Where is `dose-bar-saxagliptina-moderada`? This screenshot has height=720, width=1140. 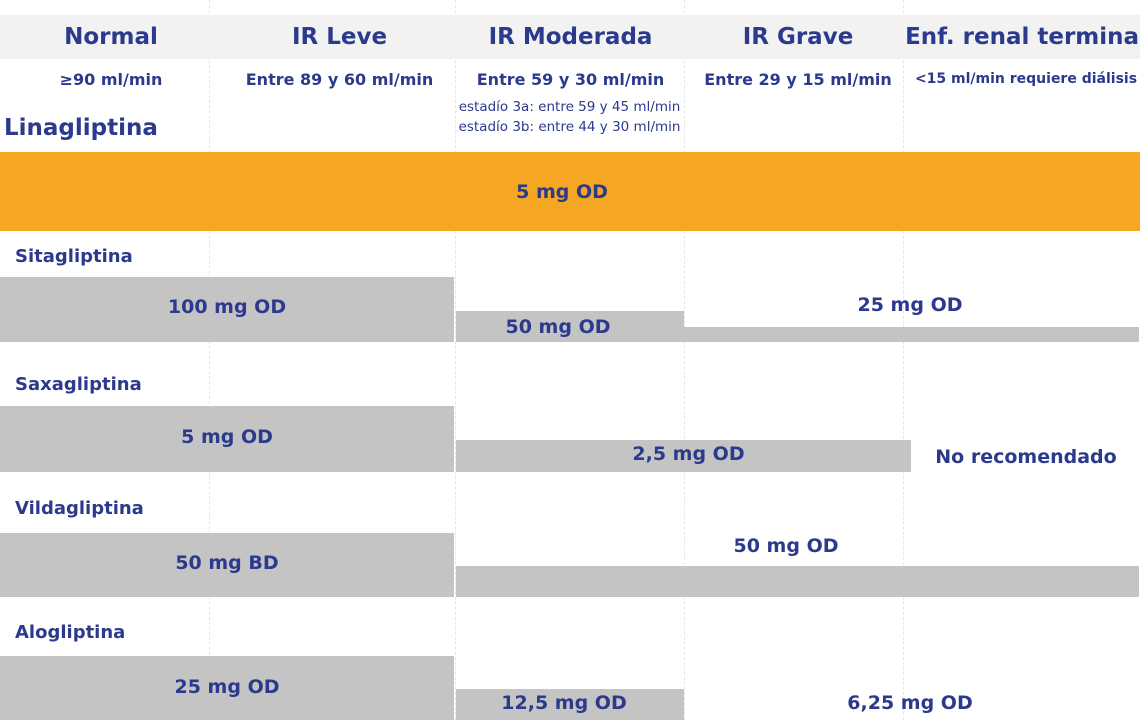
dose-bar-saxagliptina-moderada is located at coordinates (683, 456).